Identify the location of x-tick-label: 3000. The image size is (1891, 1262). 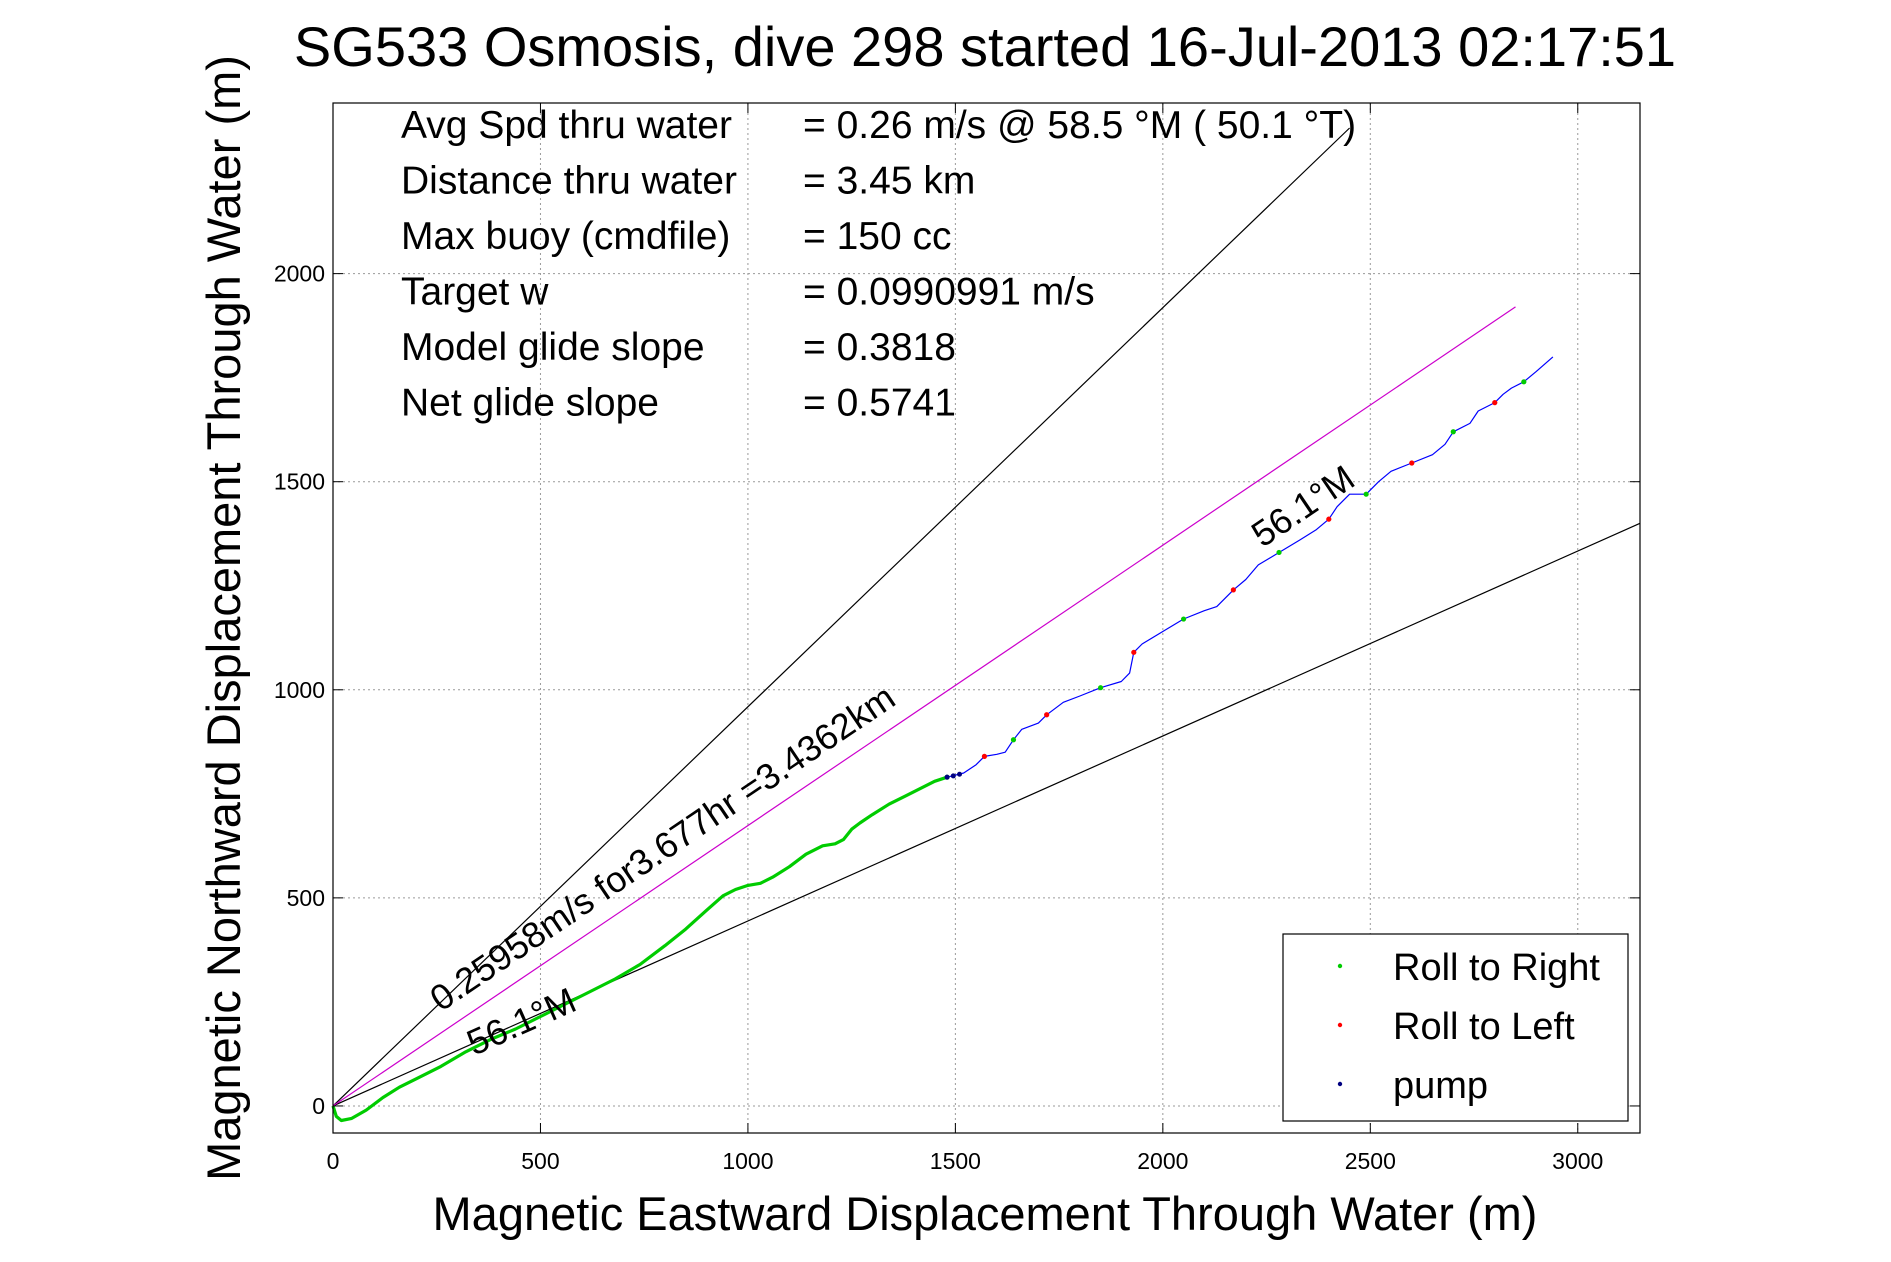
(1577, 1161).